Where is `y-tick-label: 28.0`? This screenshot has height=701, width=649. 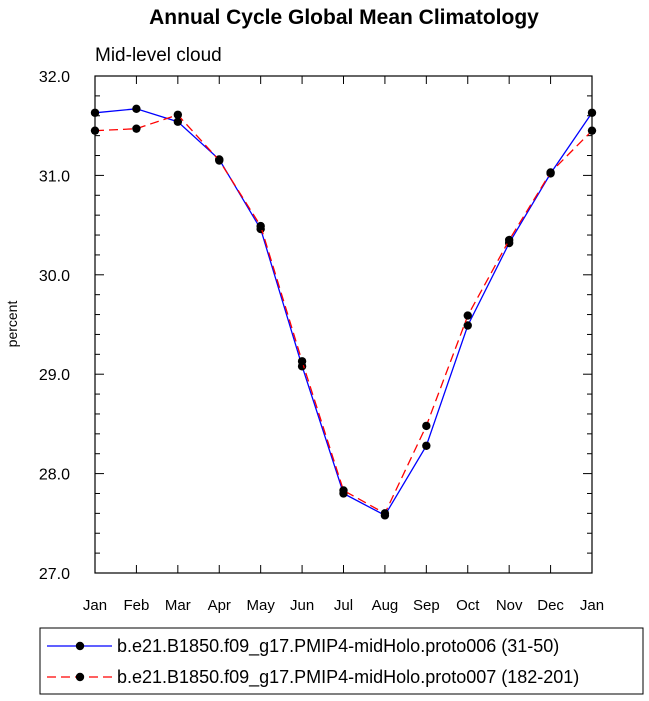
y-tick-label: 28.0 is located at coordinates (54, 475).